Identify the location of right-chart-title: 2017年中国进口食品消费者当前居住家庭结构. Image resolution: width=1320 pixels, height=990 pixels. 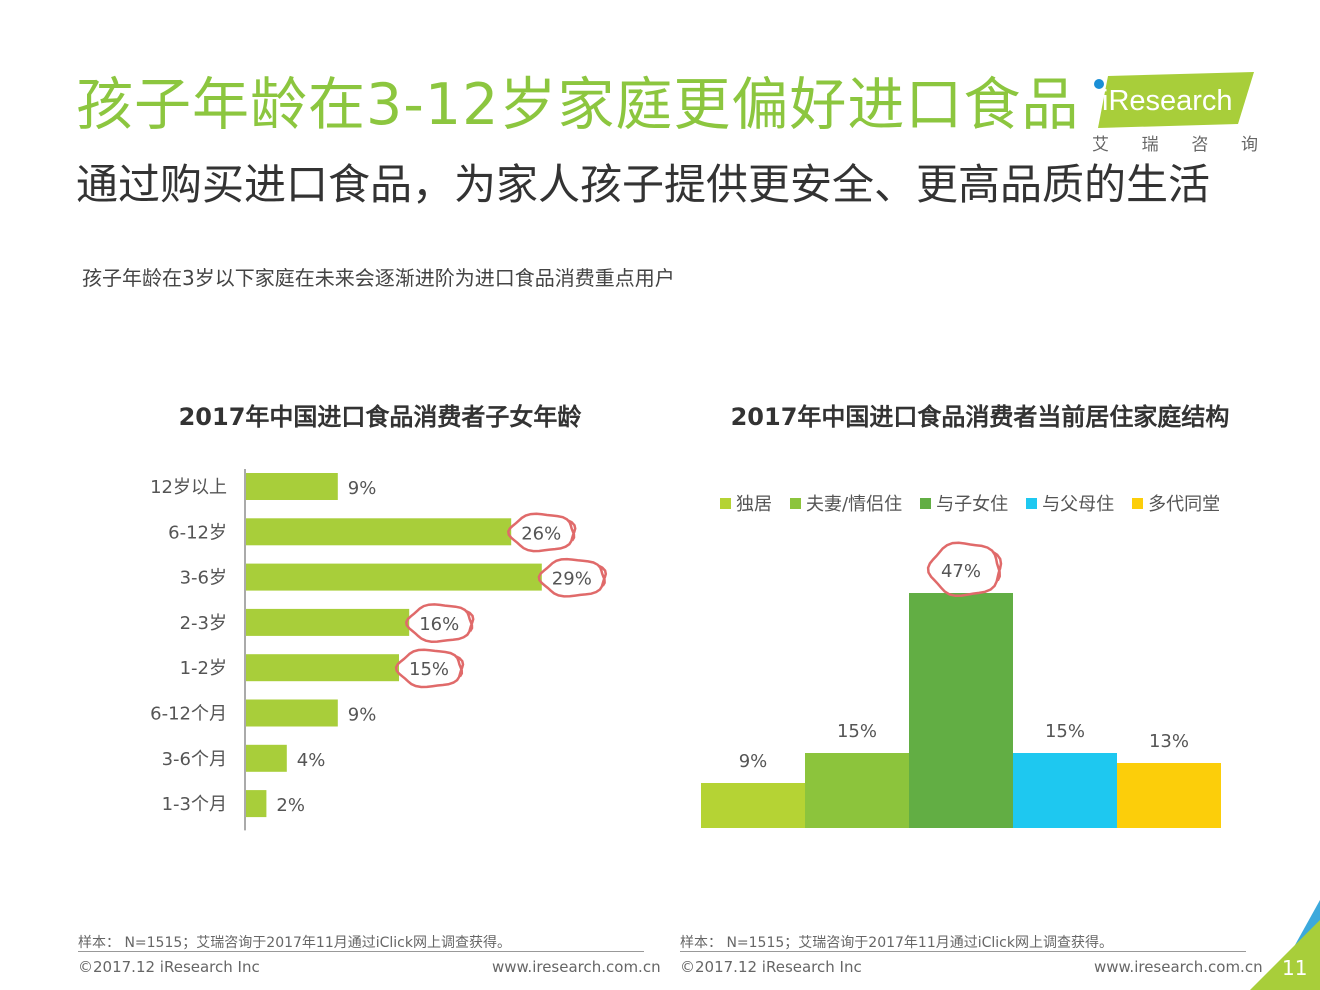
(980, 417).